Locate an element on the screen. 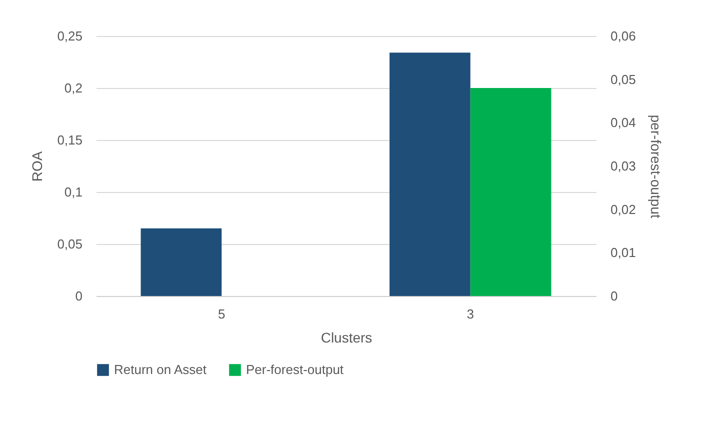 The image size is (709, 426). y2-axis-title: per-forest-output is located at coordinates (656, 166).